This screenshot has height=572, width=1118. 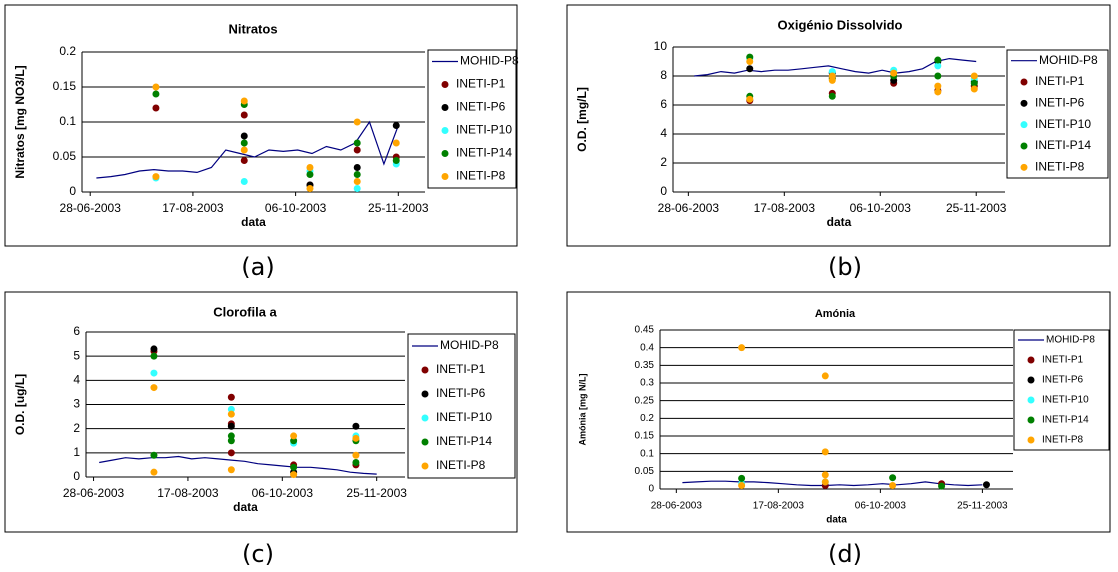 What do you see at coordinates (647, 347) in the screenshot?
I see `y-tick-label: 0.4` at bounding box center [647, 347].